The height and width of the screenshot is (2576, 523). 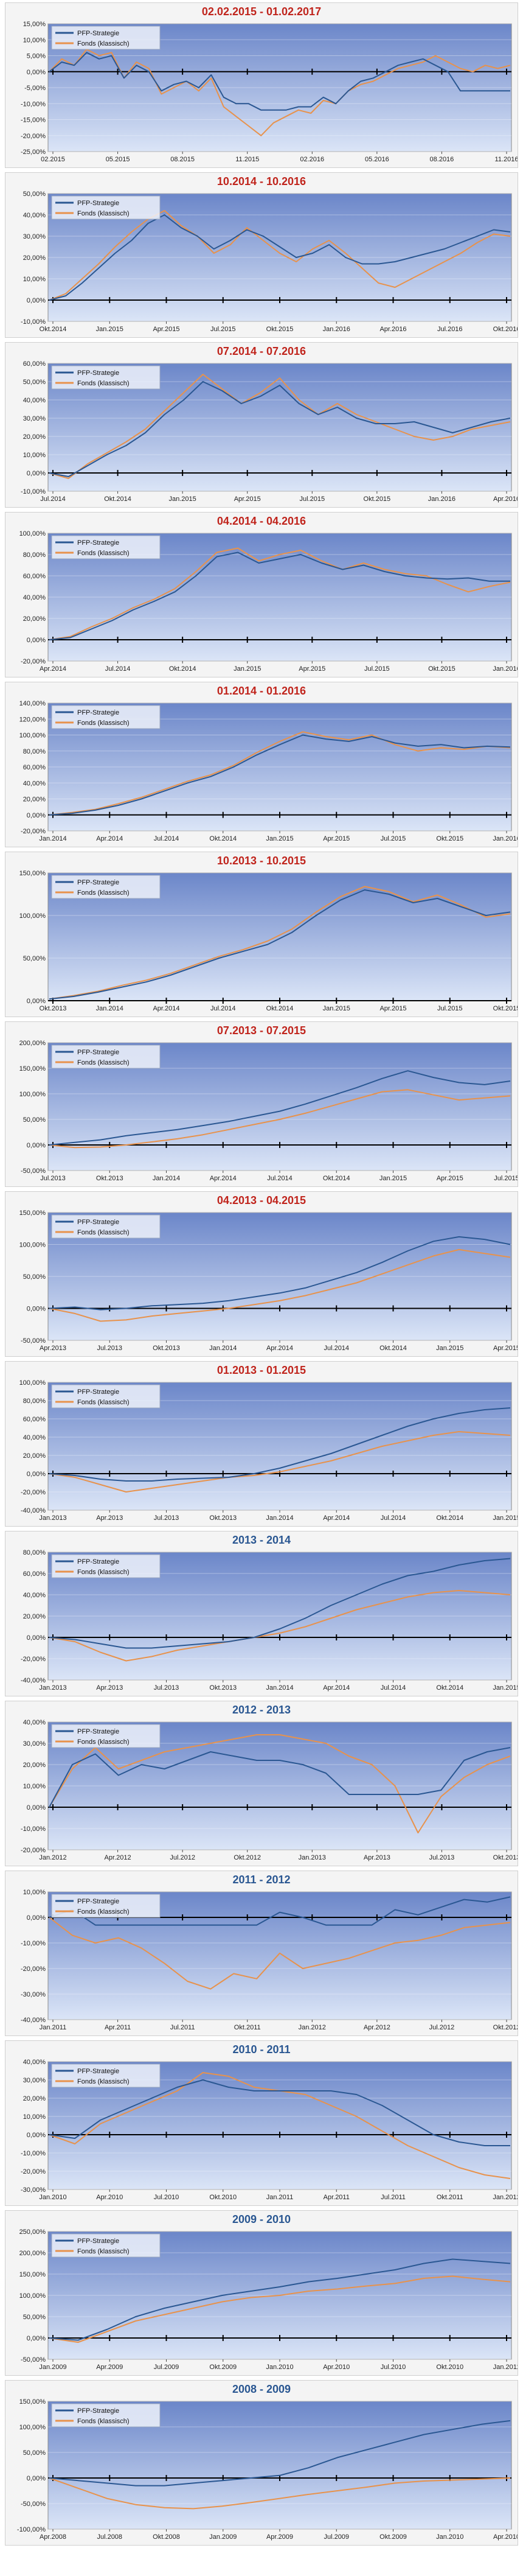 I want to click on x-tick-label: Jul.2016, so click(x=450, y=329).